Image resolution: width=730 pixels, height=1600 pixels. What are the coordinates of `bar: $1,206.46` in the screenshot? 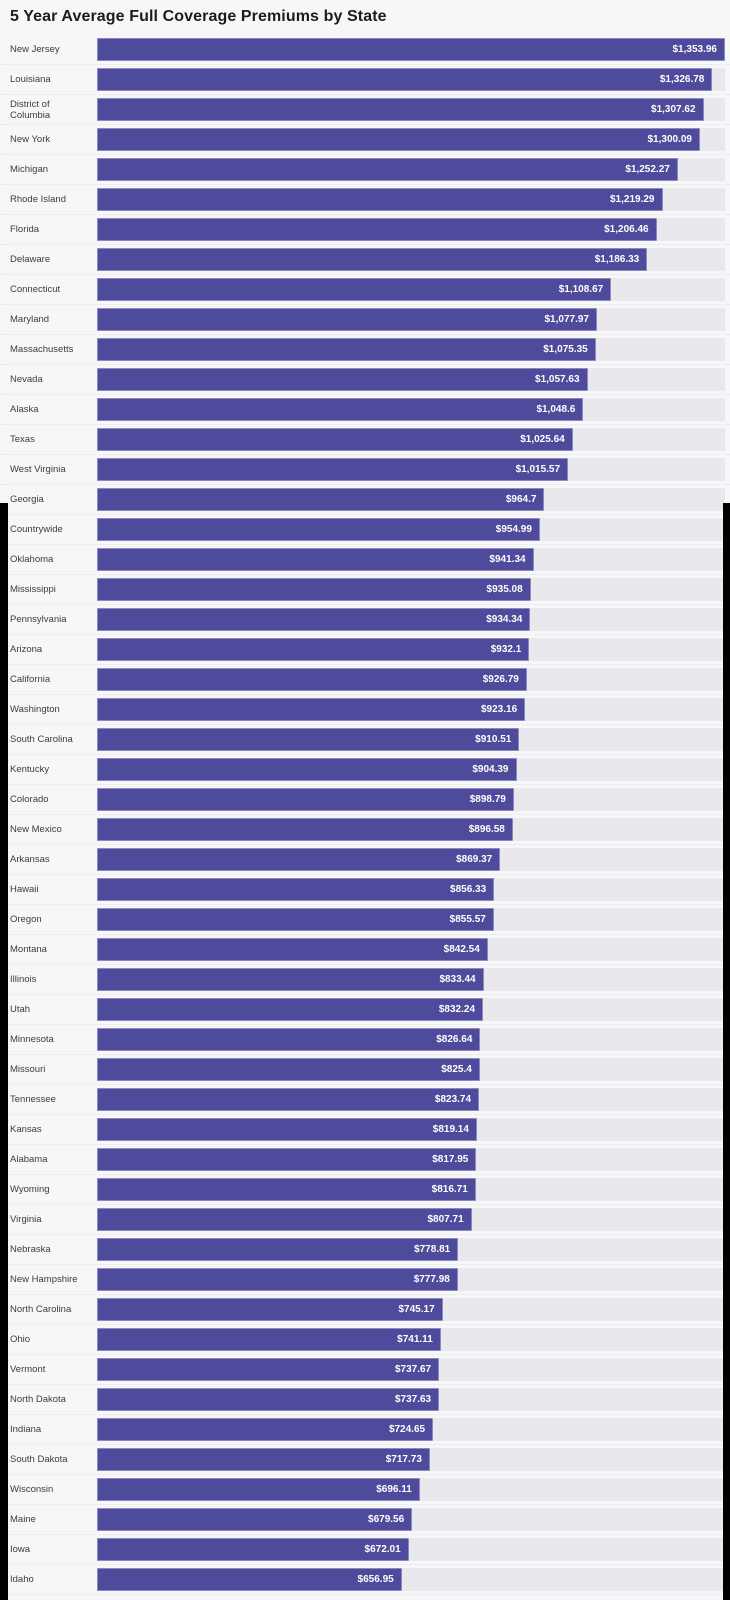 It's located at (377, 229).